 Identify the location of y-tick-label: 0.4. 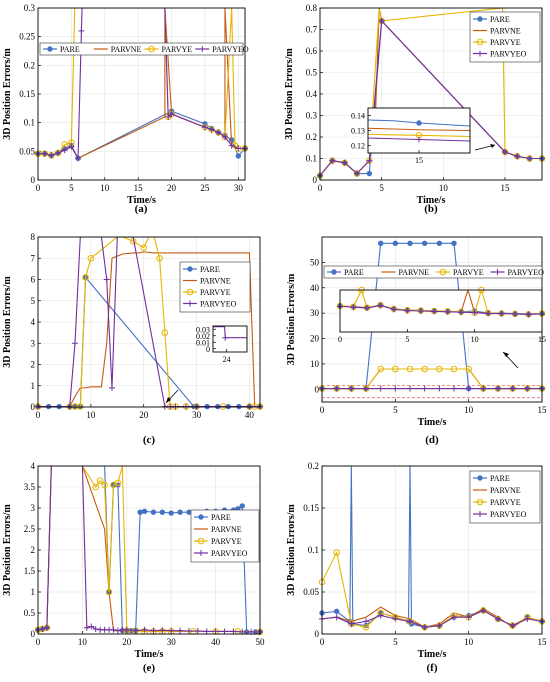
(312, 94).